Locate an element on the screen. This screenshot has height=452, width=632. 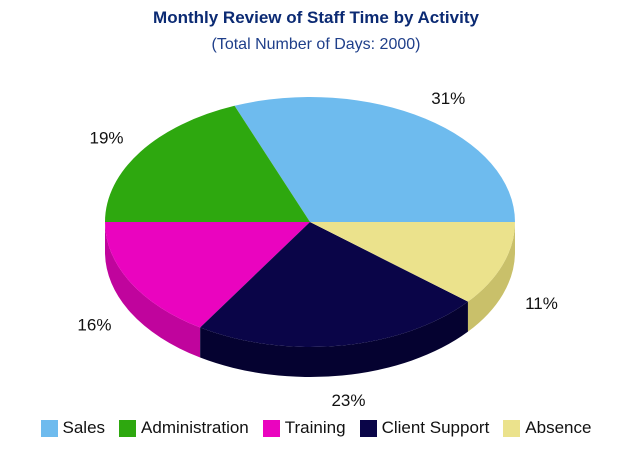
slice-side-absence is located at coordinates (491, 277).